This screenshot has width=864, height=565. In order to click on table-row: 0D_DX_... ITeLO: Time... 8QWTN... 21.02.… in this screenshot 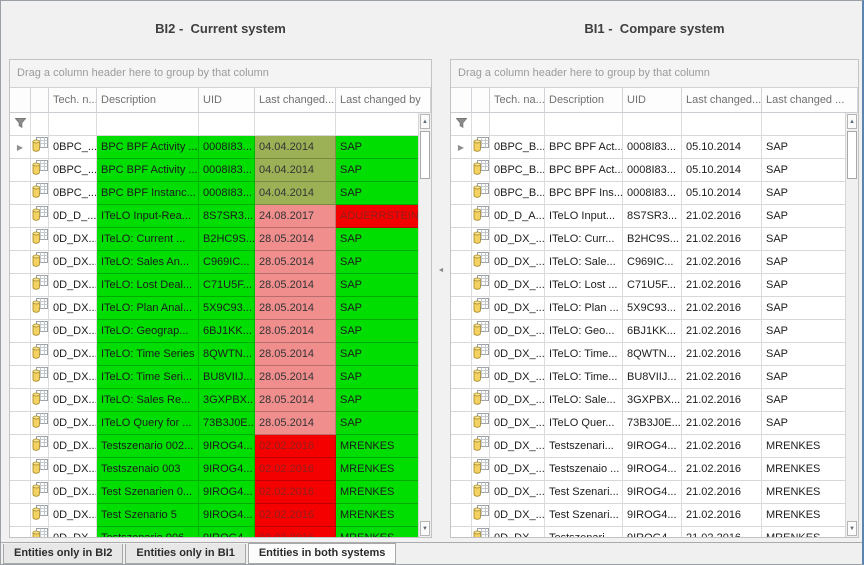, I will do `click(654, 354)`.